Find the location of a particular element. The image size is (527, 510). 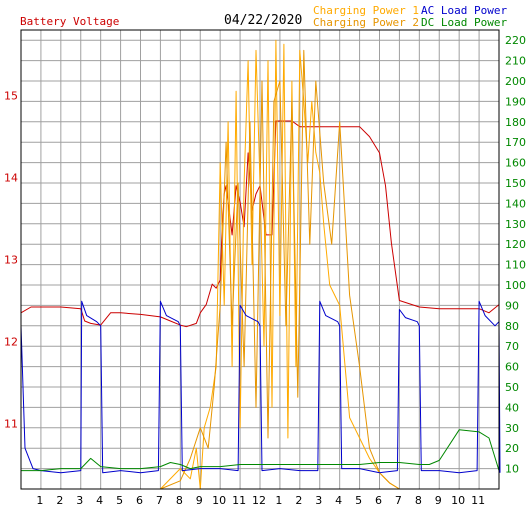

x-tick-label-18: 7 is located at coordinates (398, 500).